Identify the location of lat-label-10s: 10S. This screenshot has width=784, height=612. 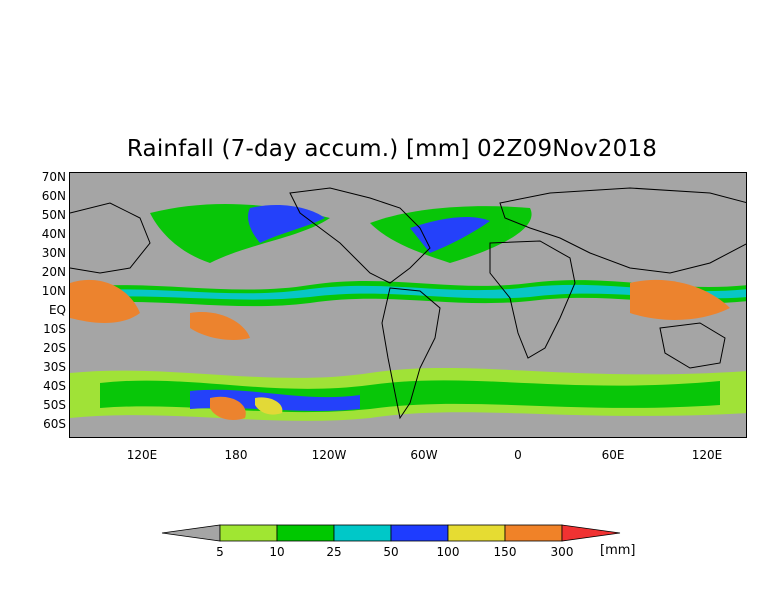
(54, 329).